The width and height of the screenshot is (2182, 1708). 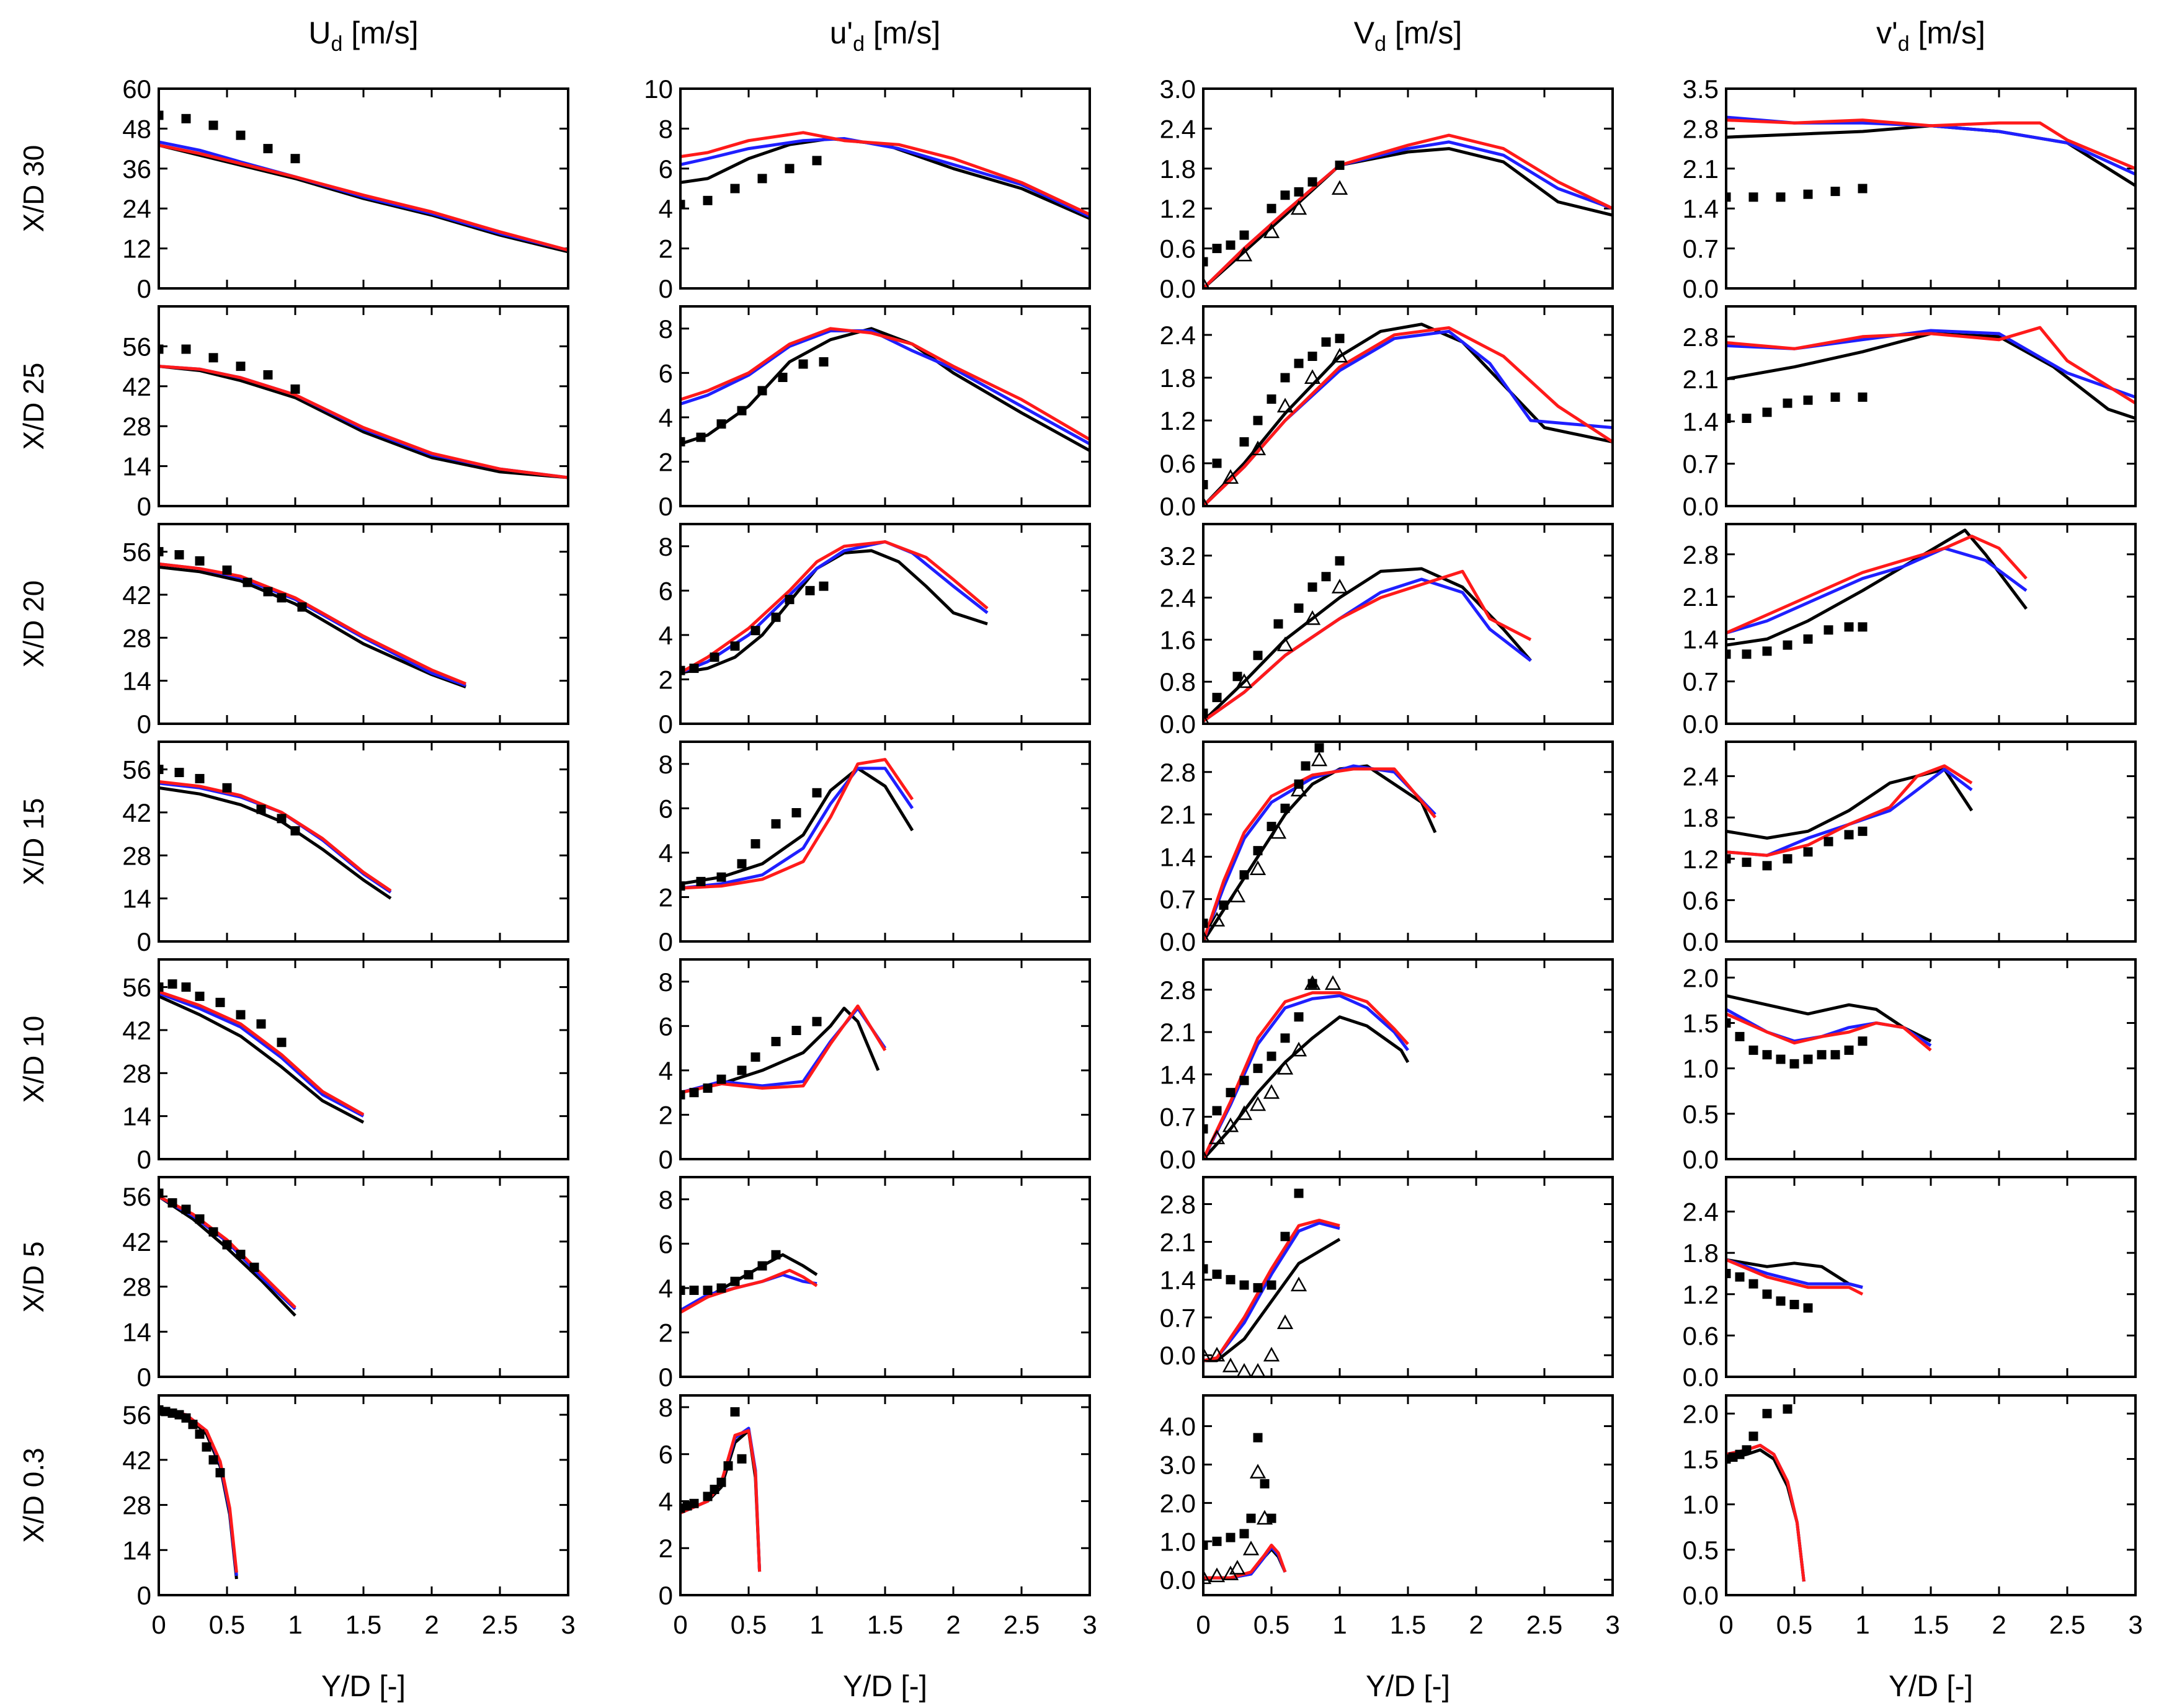 I want to click on y-tick-label: 0.0, so click(x=1701, y=1377).